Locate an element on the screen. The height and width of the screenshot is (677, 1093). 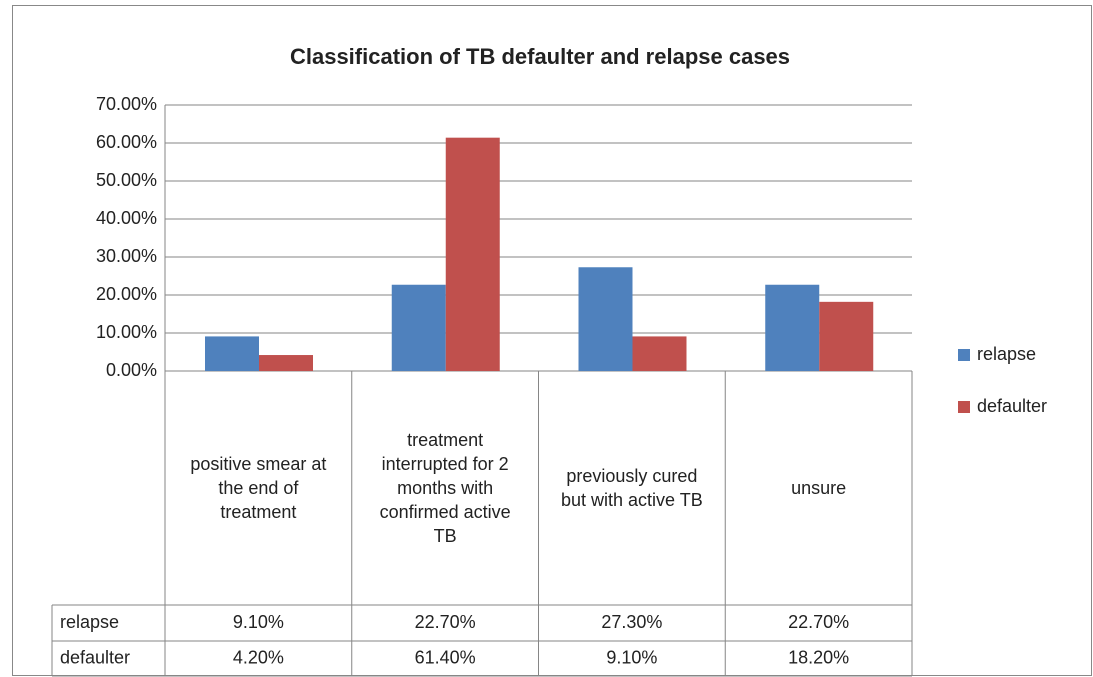
y-tick-label: 0.00% is located at coordinates (131, 370).